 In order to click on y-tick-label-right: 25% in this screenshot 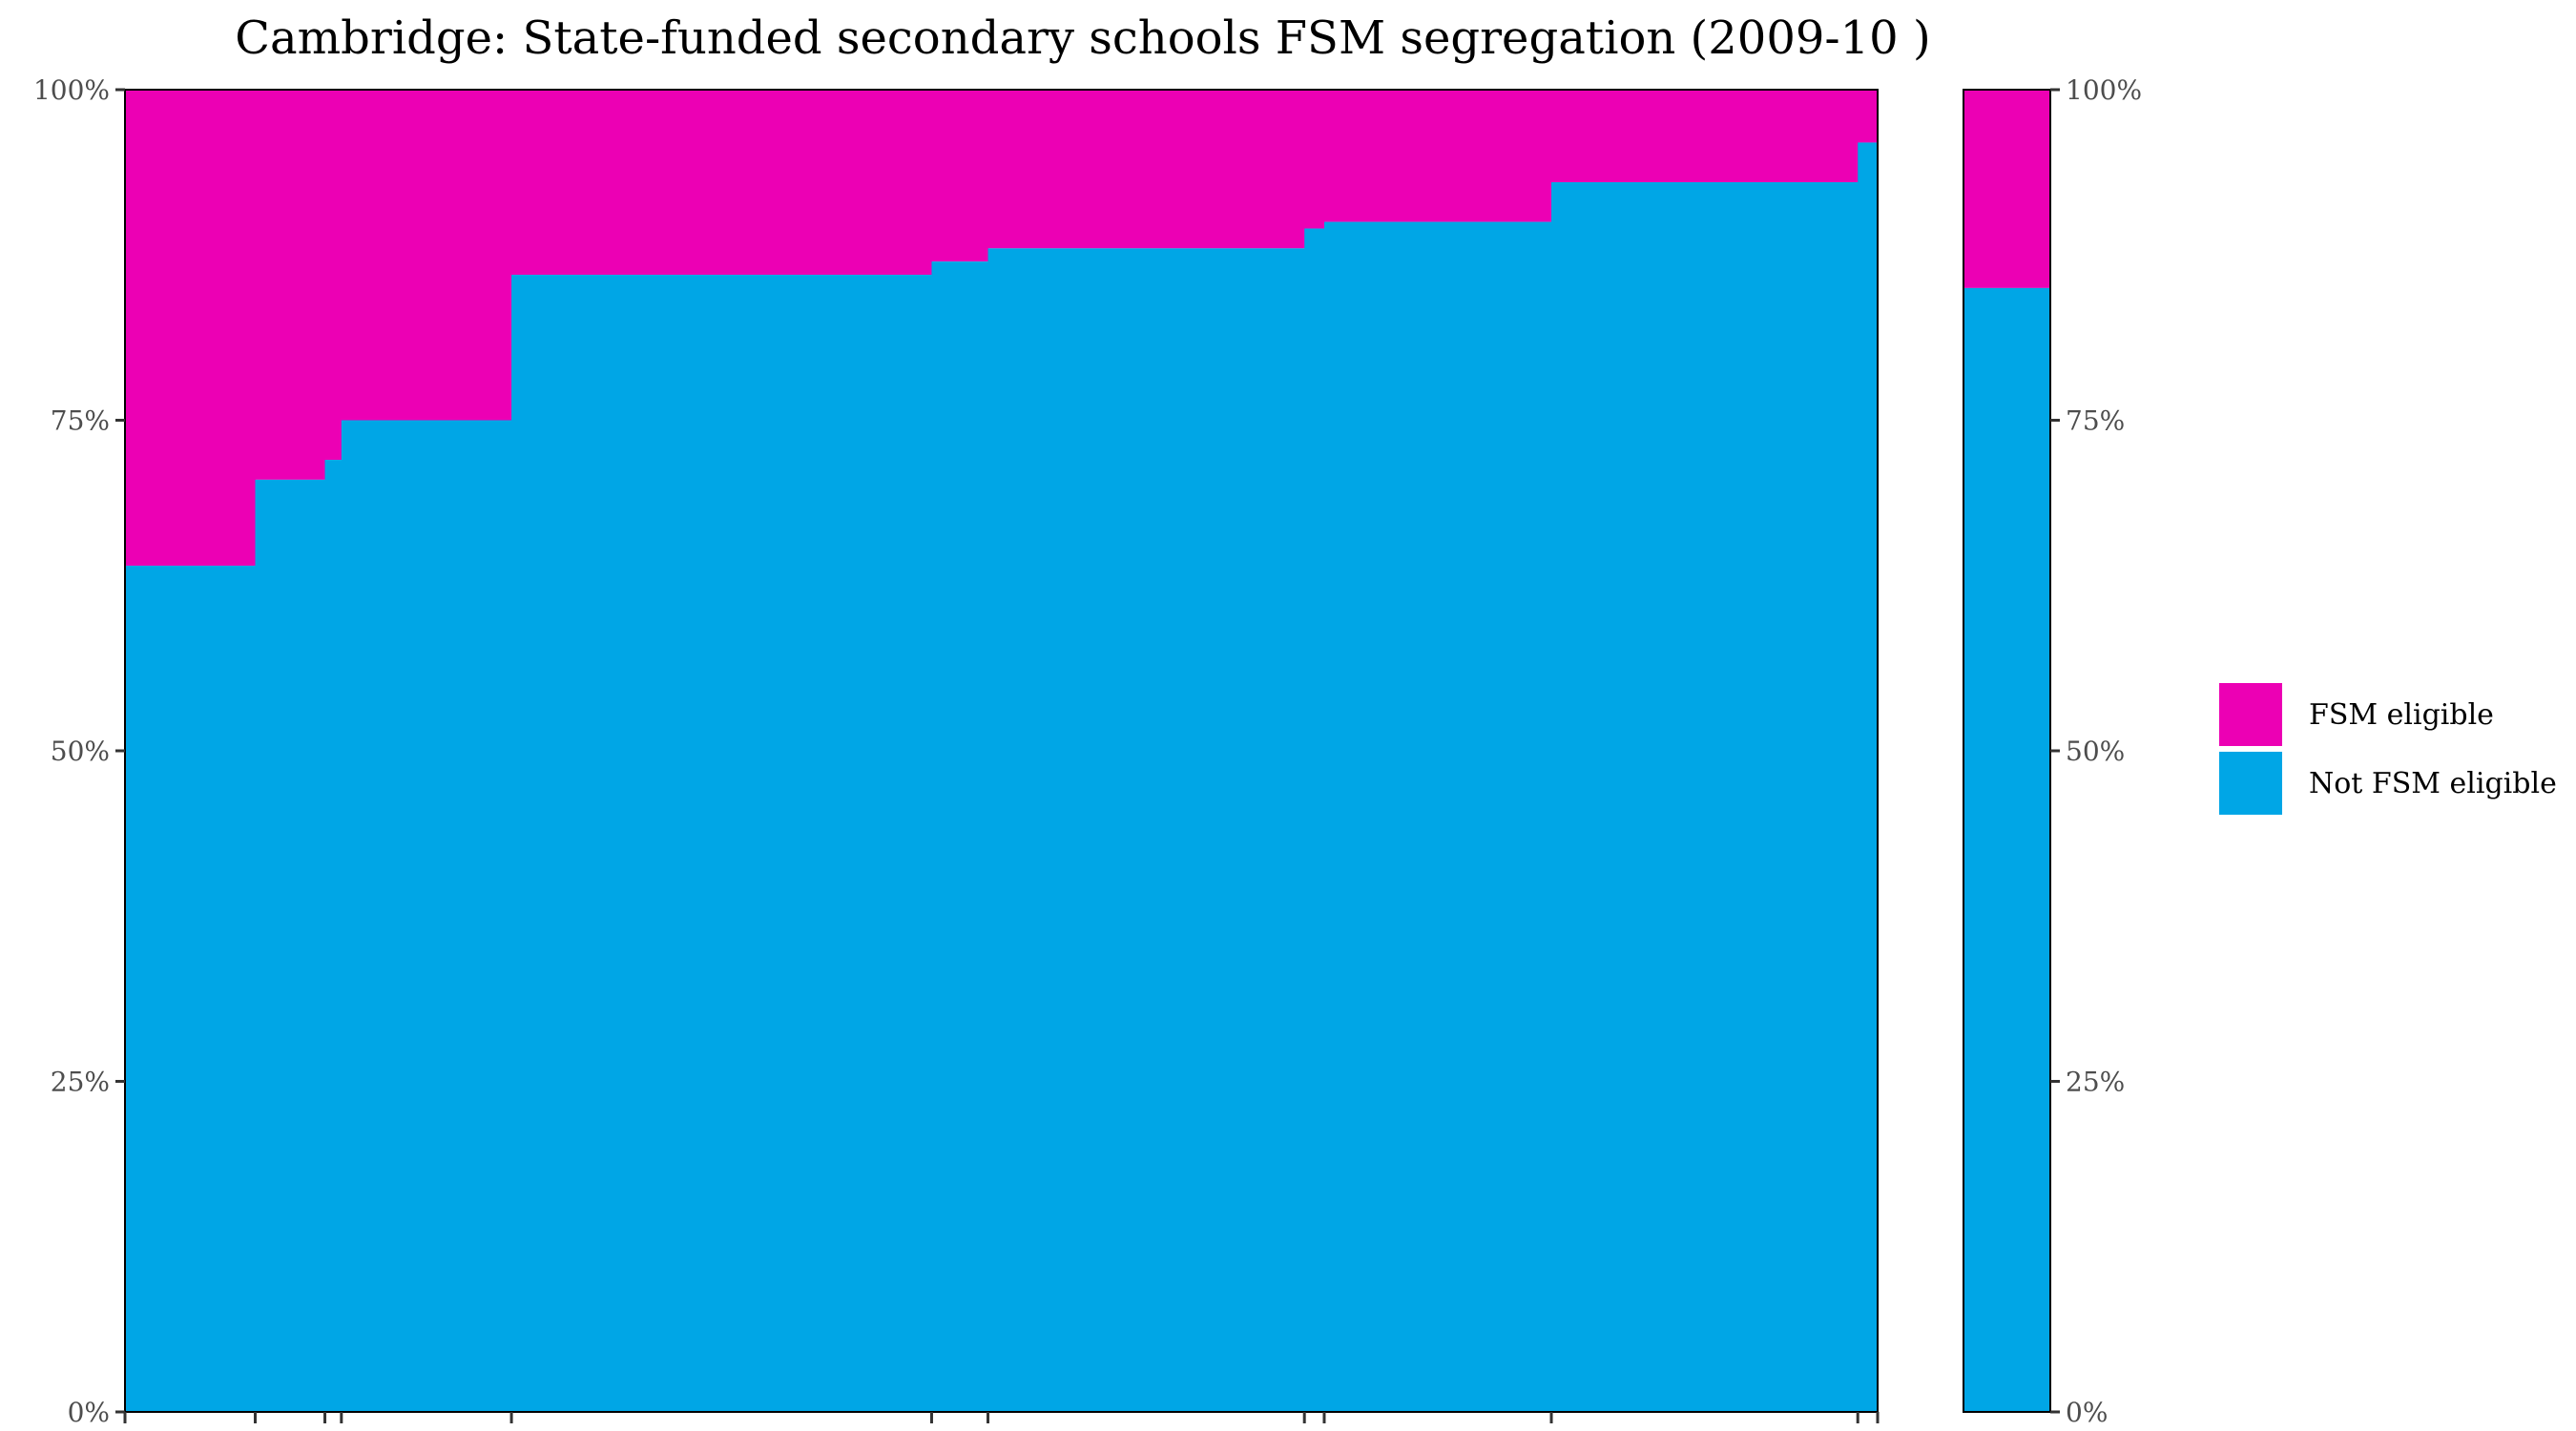, I will do `click(2095, 1082)`.